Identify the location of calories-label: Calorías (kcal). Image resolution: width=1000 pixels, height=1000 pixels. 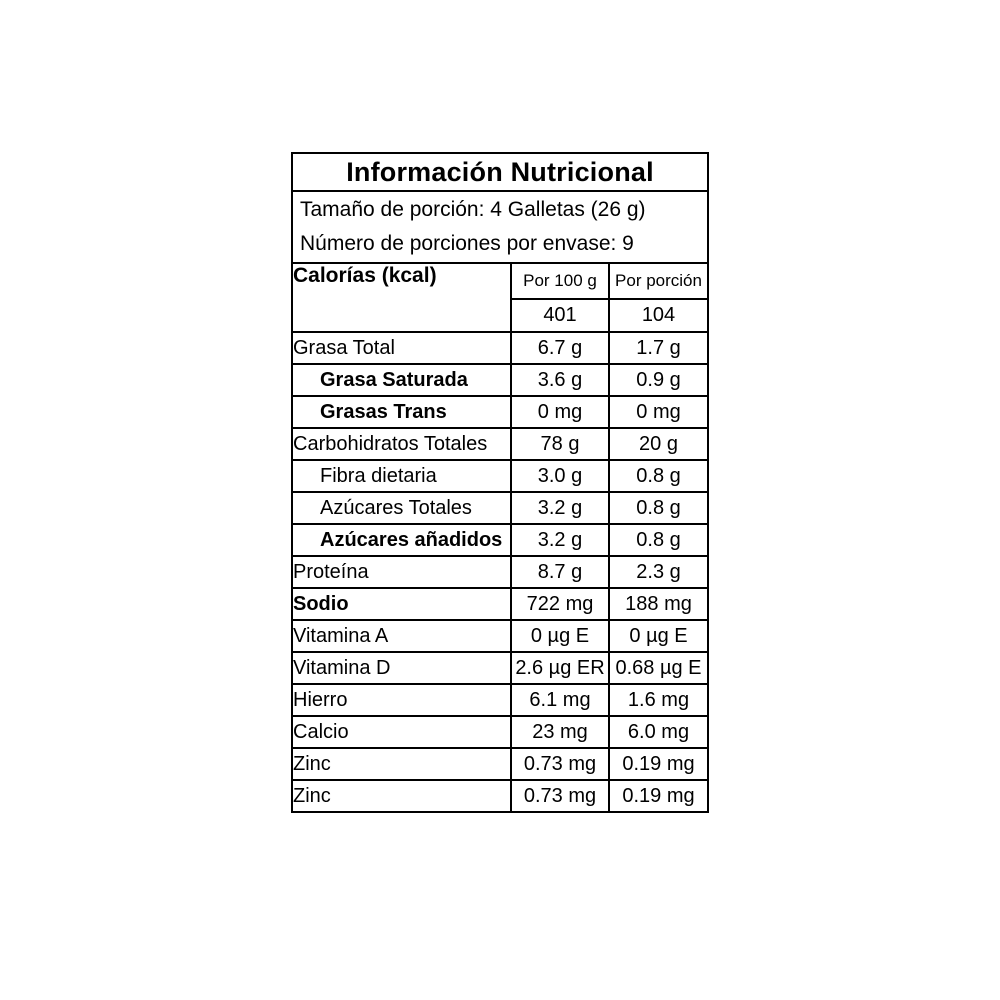
(401, 297).